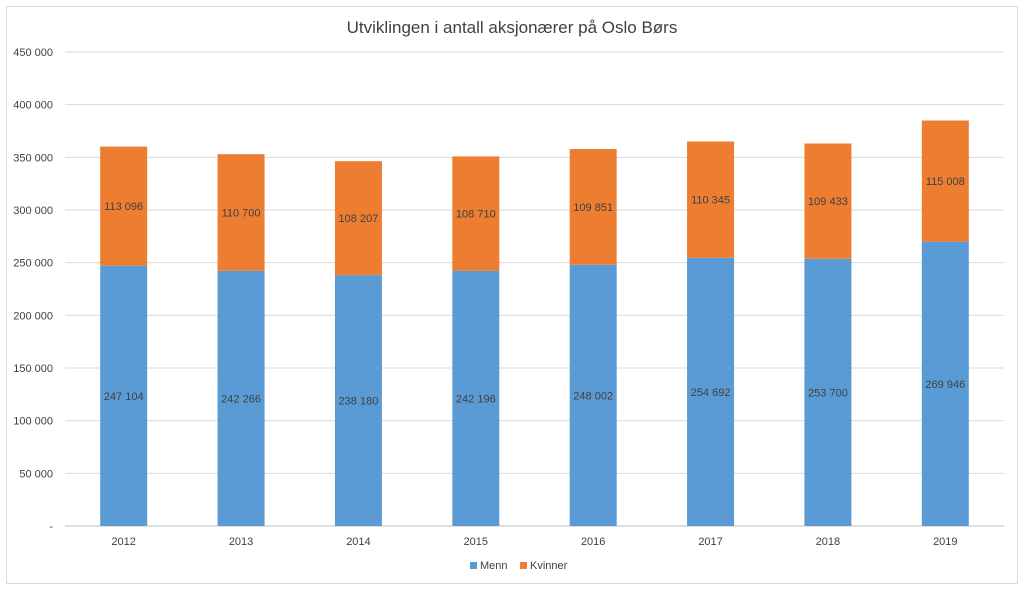 The width and height of the screenshot is (1024, 590). I want to click on x-tick-label: 2018, so click(828, 542).